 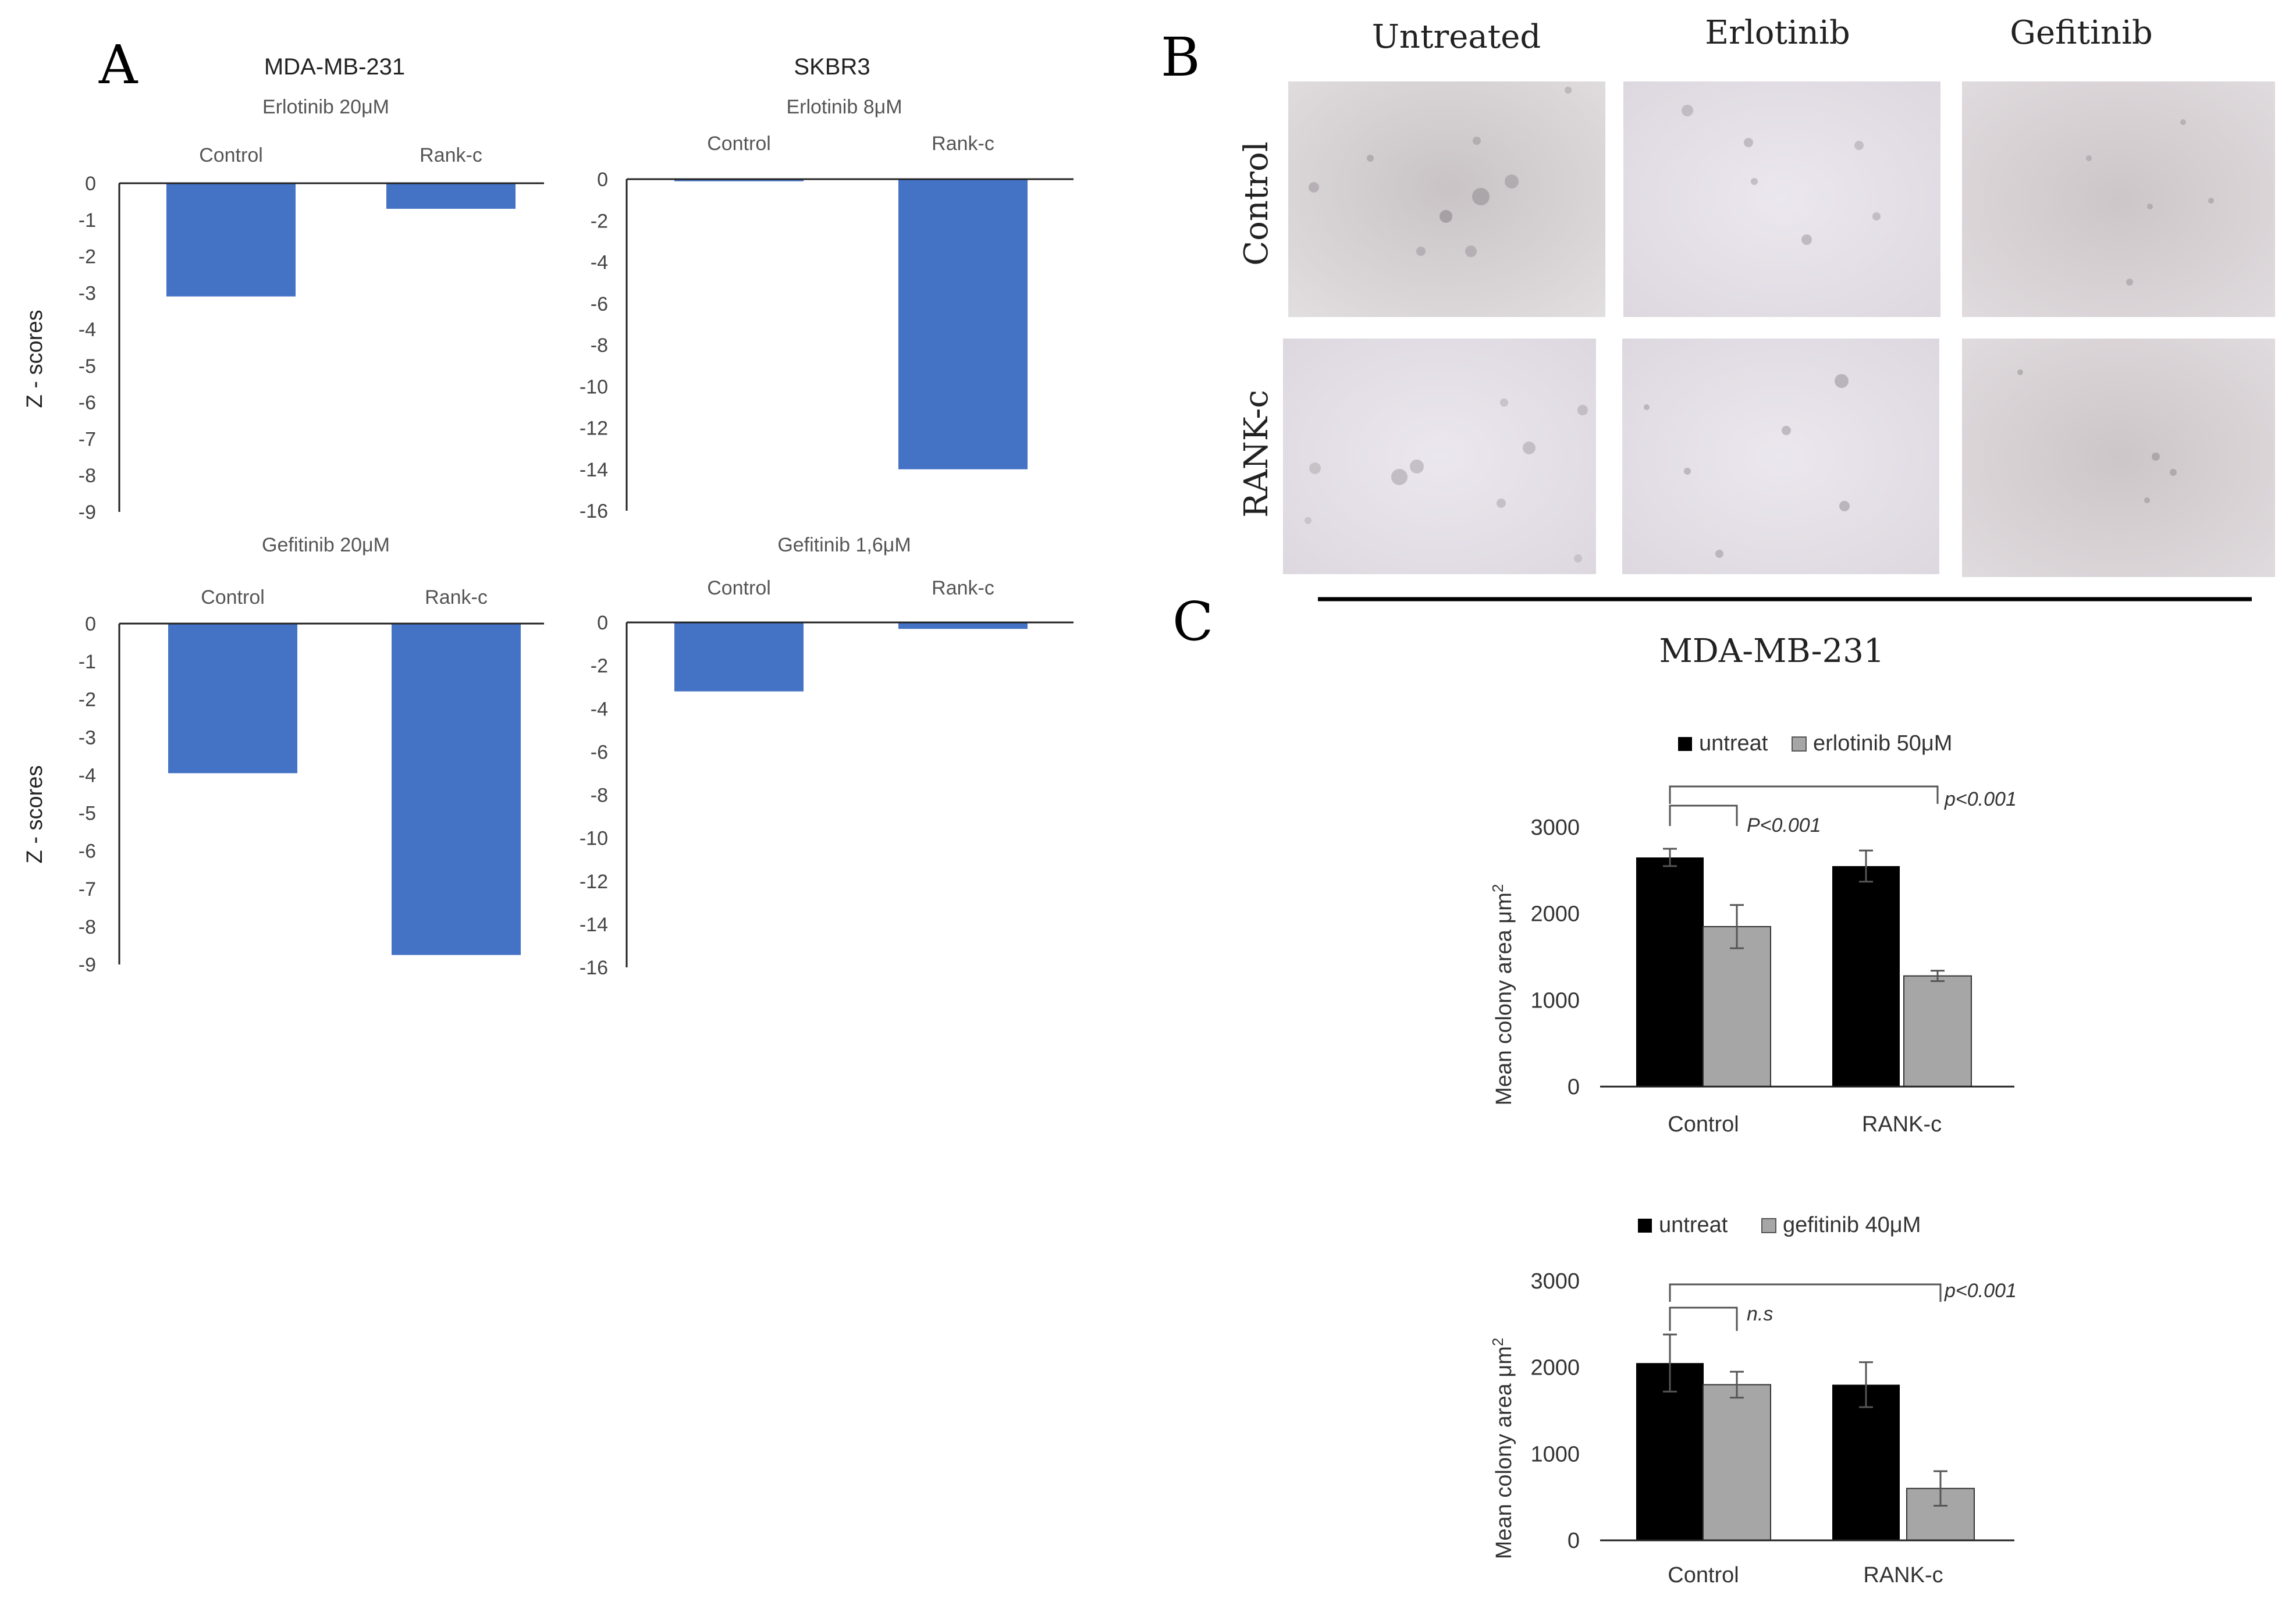 I want to click on panel-label-c: C, so click(x=1192, y=622).